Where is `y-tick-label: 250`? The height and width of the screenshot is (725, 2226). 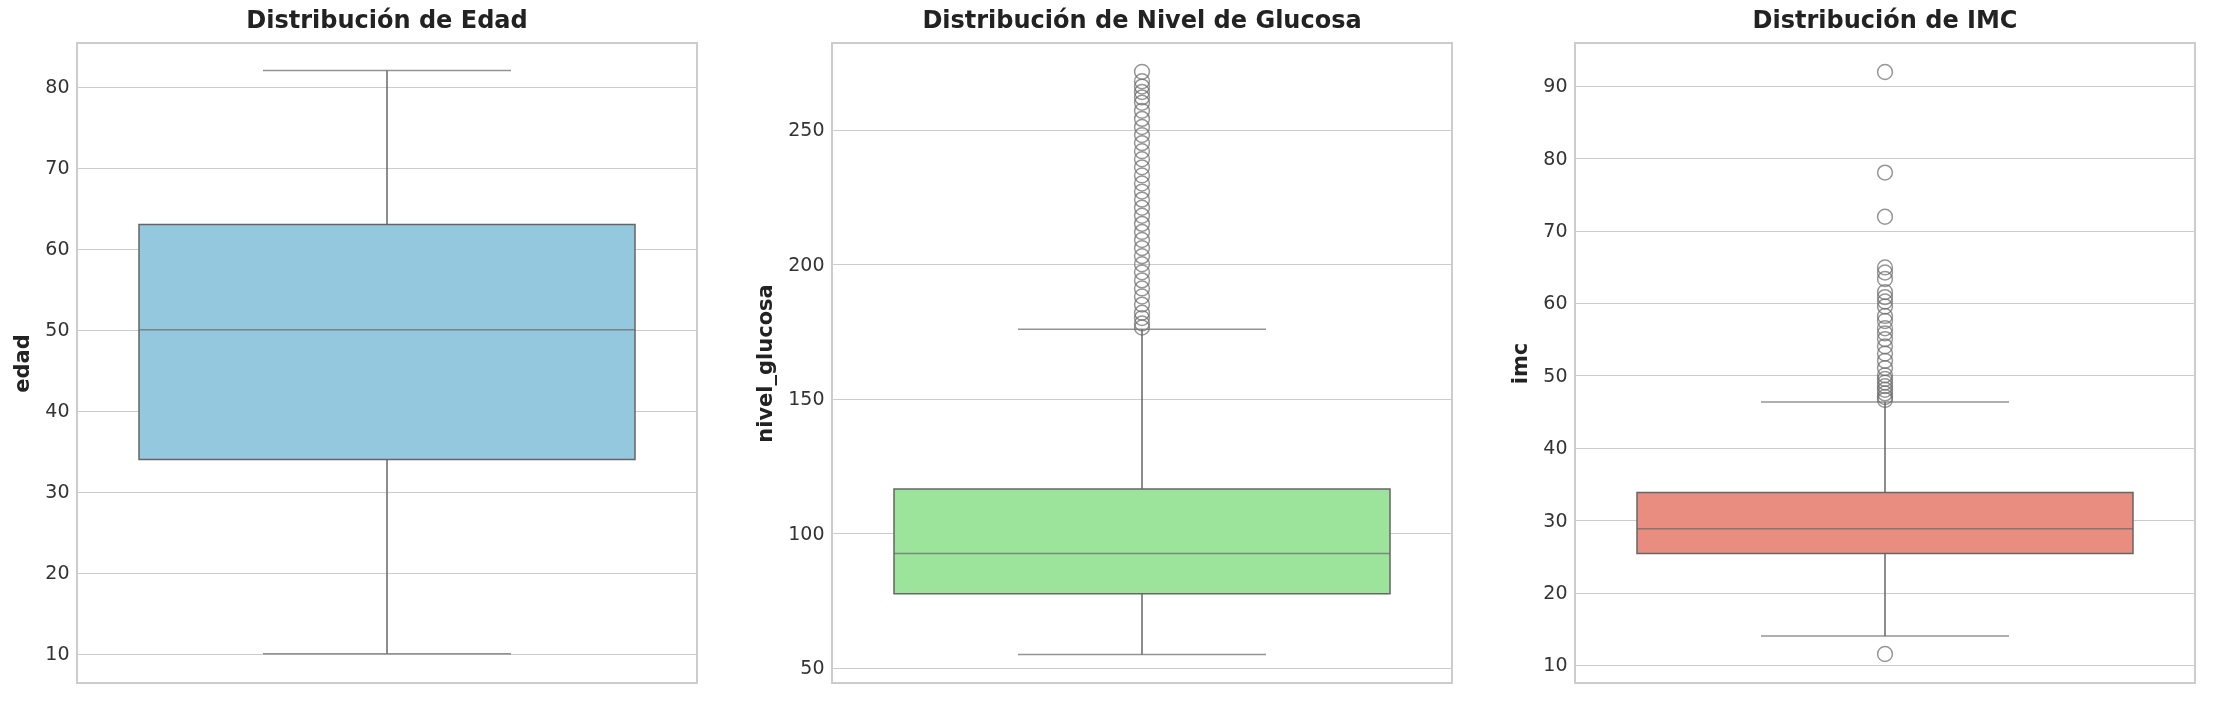
y-tick-label: 250 is located at coordinates (806, 129).